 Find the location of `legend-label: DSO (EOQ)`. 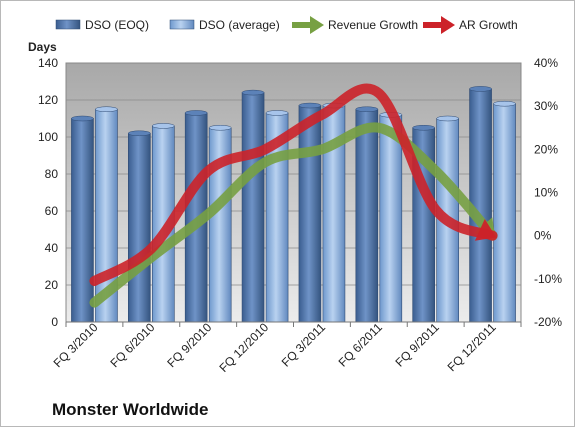

legend-label: DSO (EOQ) is located at coordinates (117, 25).